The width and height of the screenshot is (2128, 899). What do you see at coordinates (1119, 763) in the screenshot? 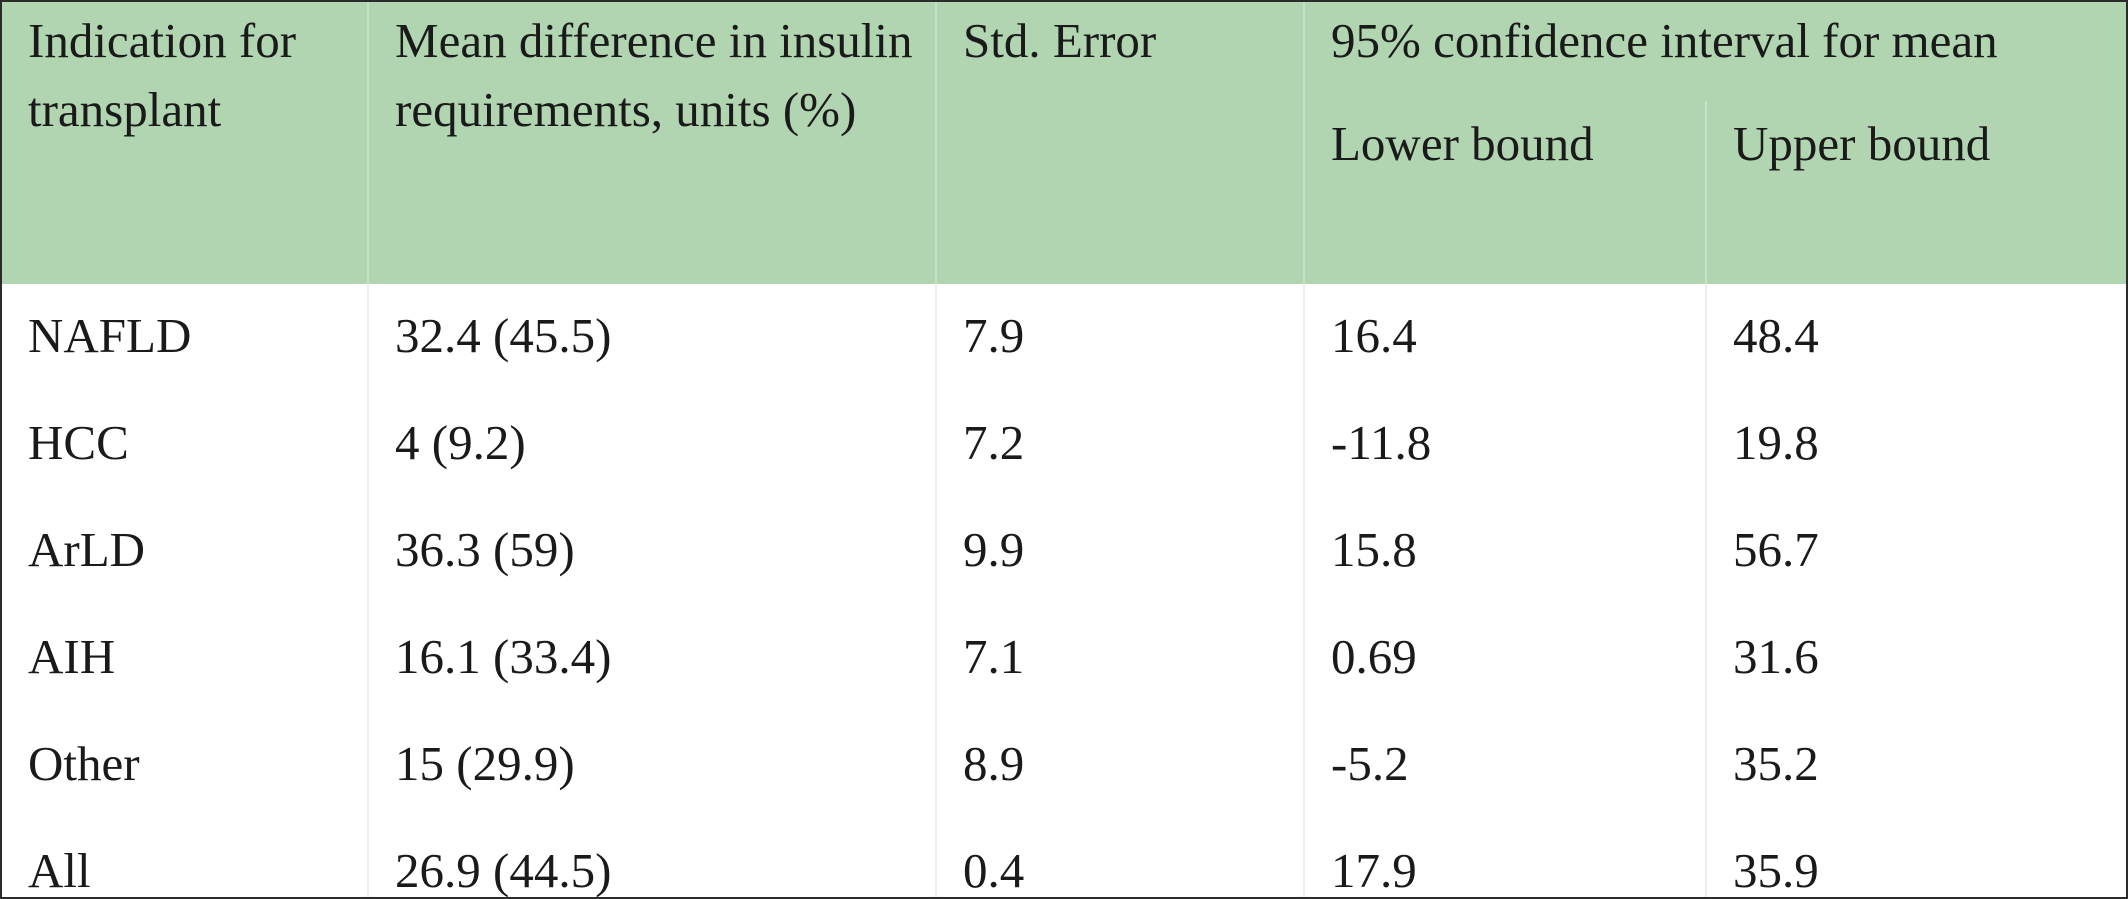
I see `cell-std-error: 8.9` at bounding box center [1119, 763].